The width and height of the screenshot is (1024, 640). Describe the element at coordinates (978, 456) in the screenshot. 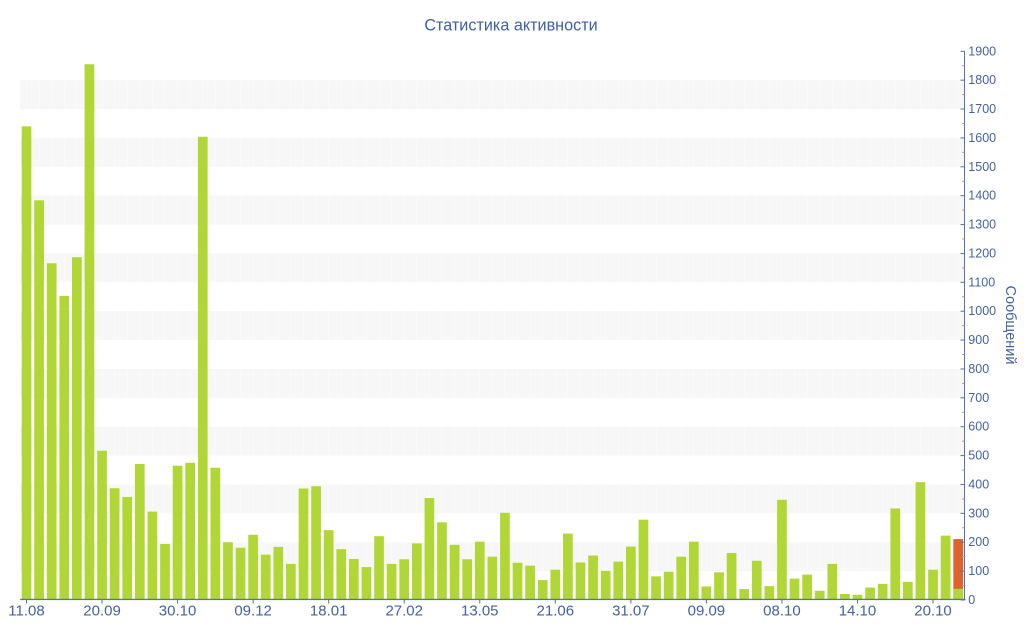

I see `svg-text: 500` at that location.